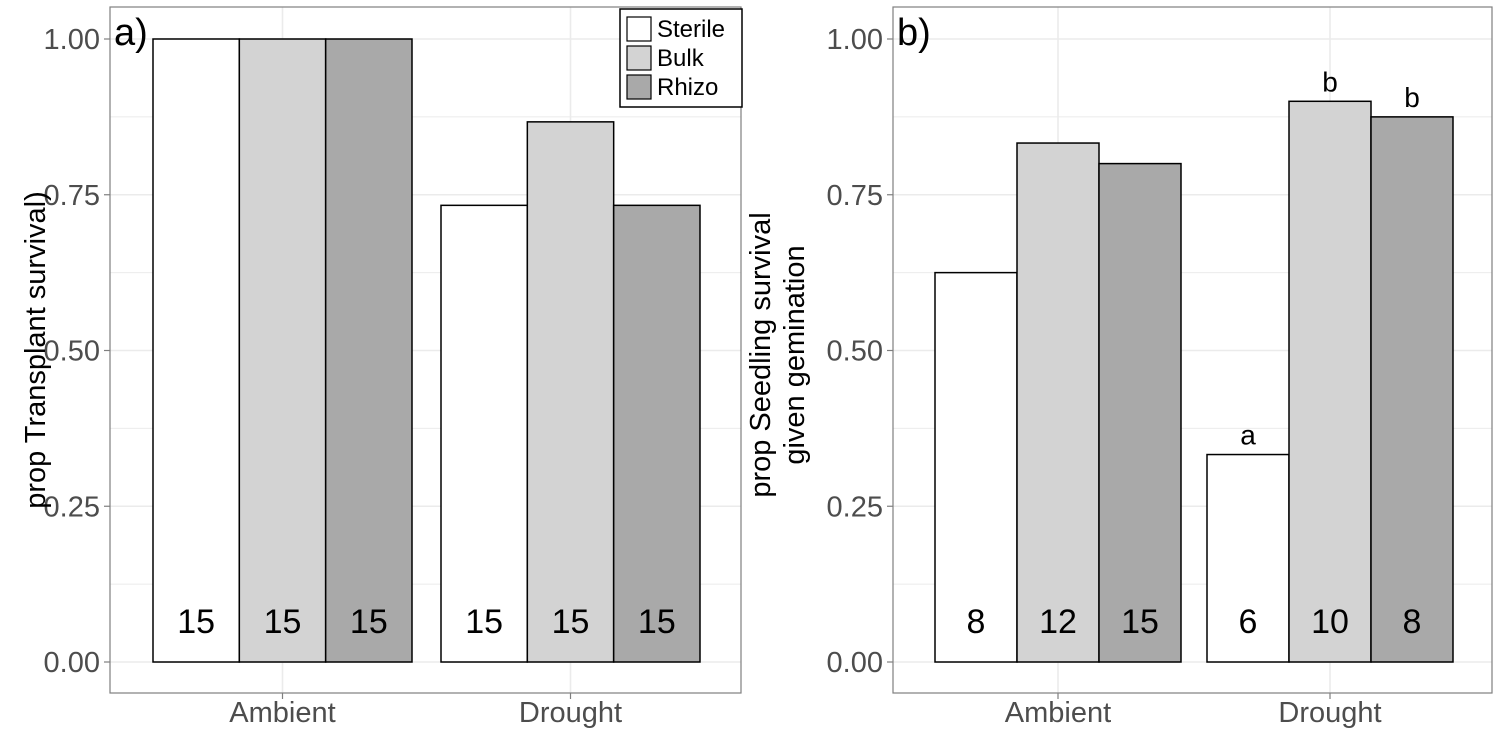  I want to click on panel-label: b), so click(914, 33).